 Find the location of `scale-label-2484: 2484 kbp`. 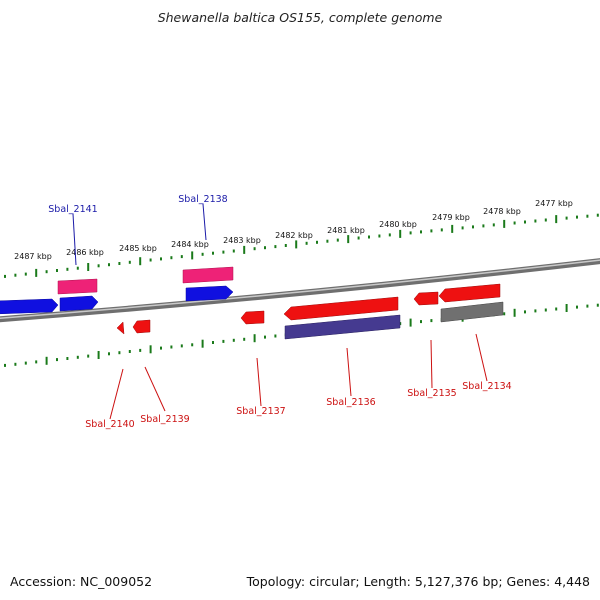

scale-label-2484: 2484 kbp is located at coordinates (190, 244).